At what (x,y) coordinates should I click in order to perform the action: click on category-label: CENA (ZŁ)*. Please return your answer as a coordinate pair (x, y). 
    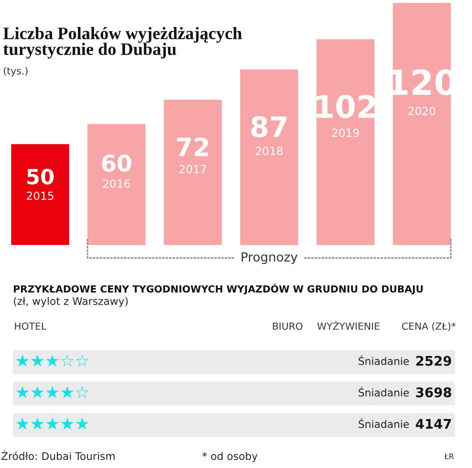
    Looking at the image, I should click on (429, 326).